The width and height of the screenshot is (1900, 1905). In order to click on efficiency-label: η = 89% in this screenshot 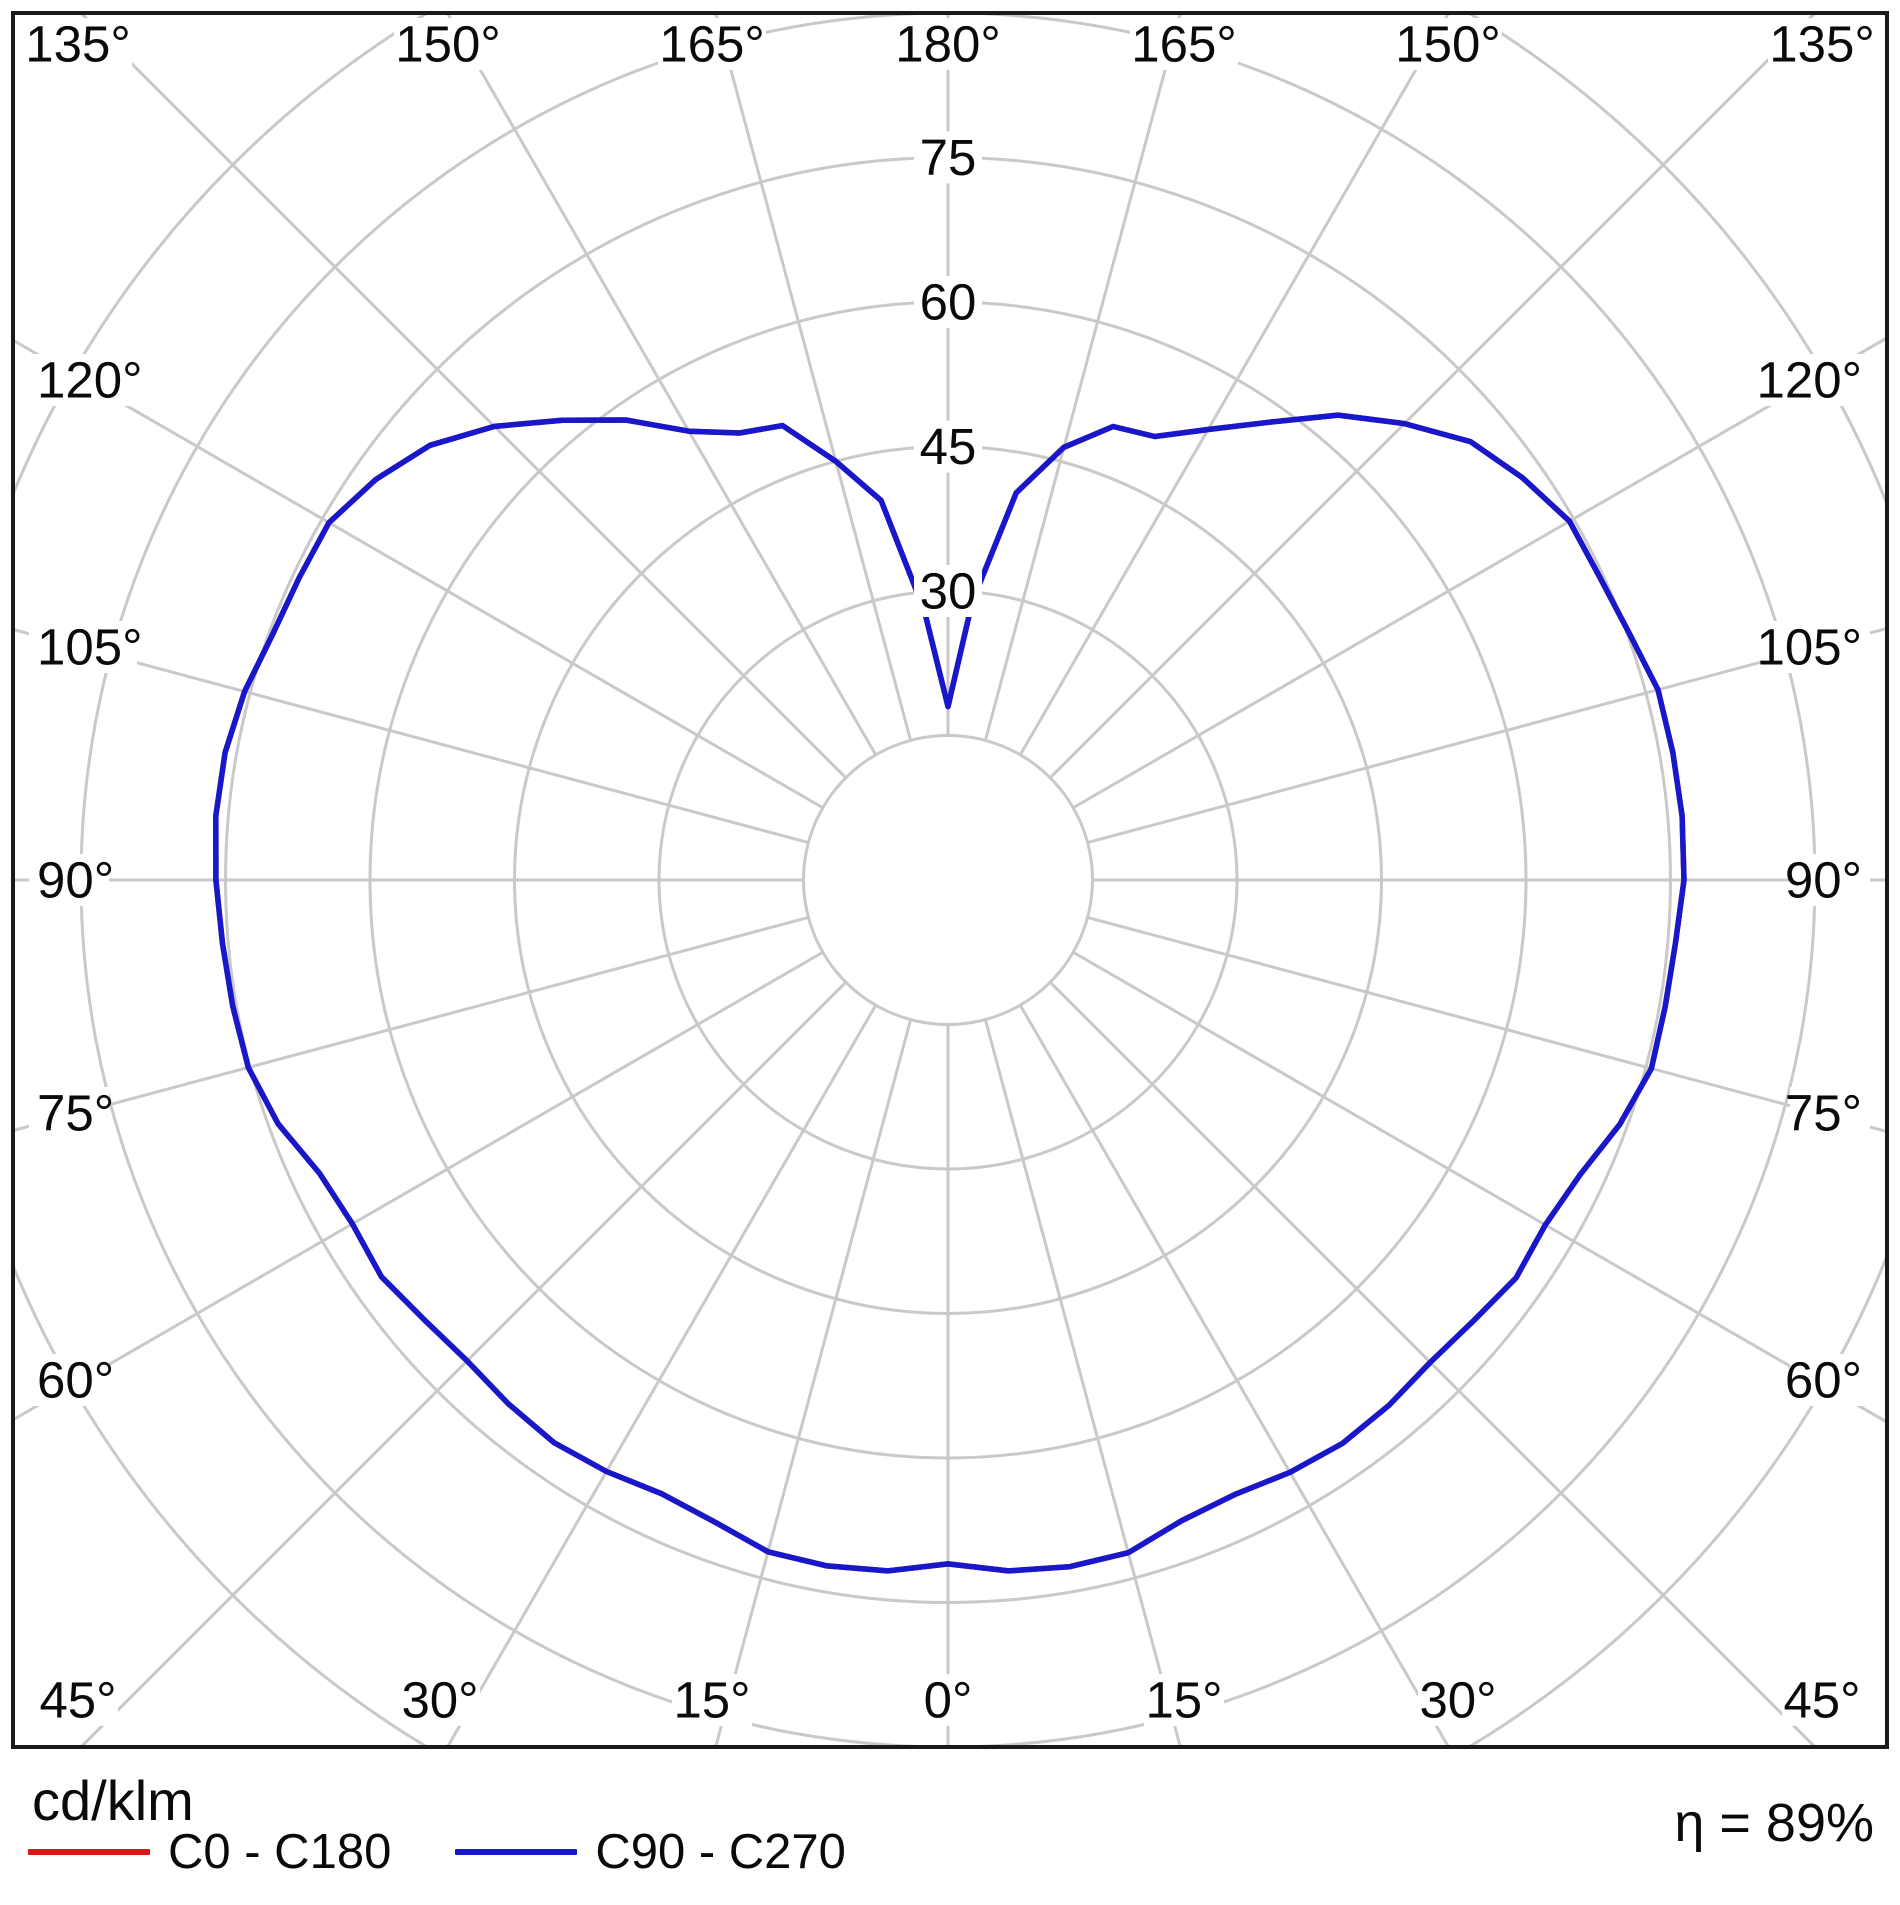, I will do `click(1774, 1823)`.